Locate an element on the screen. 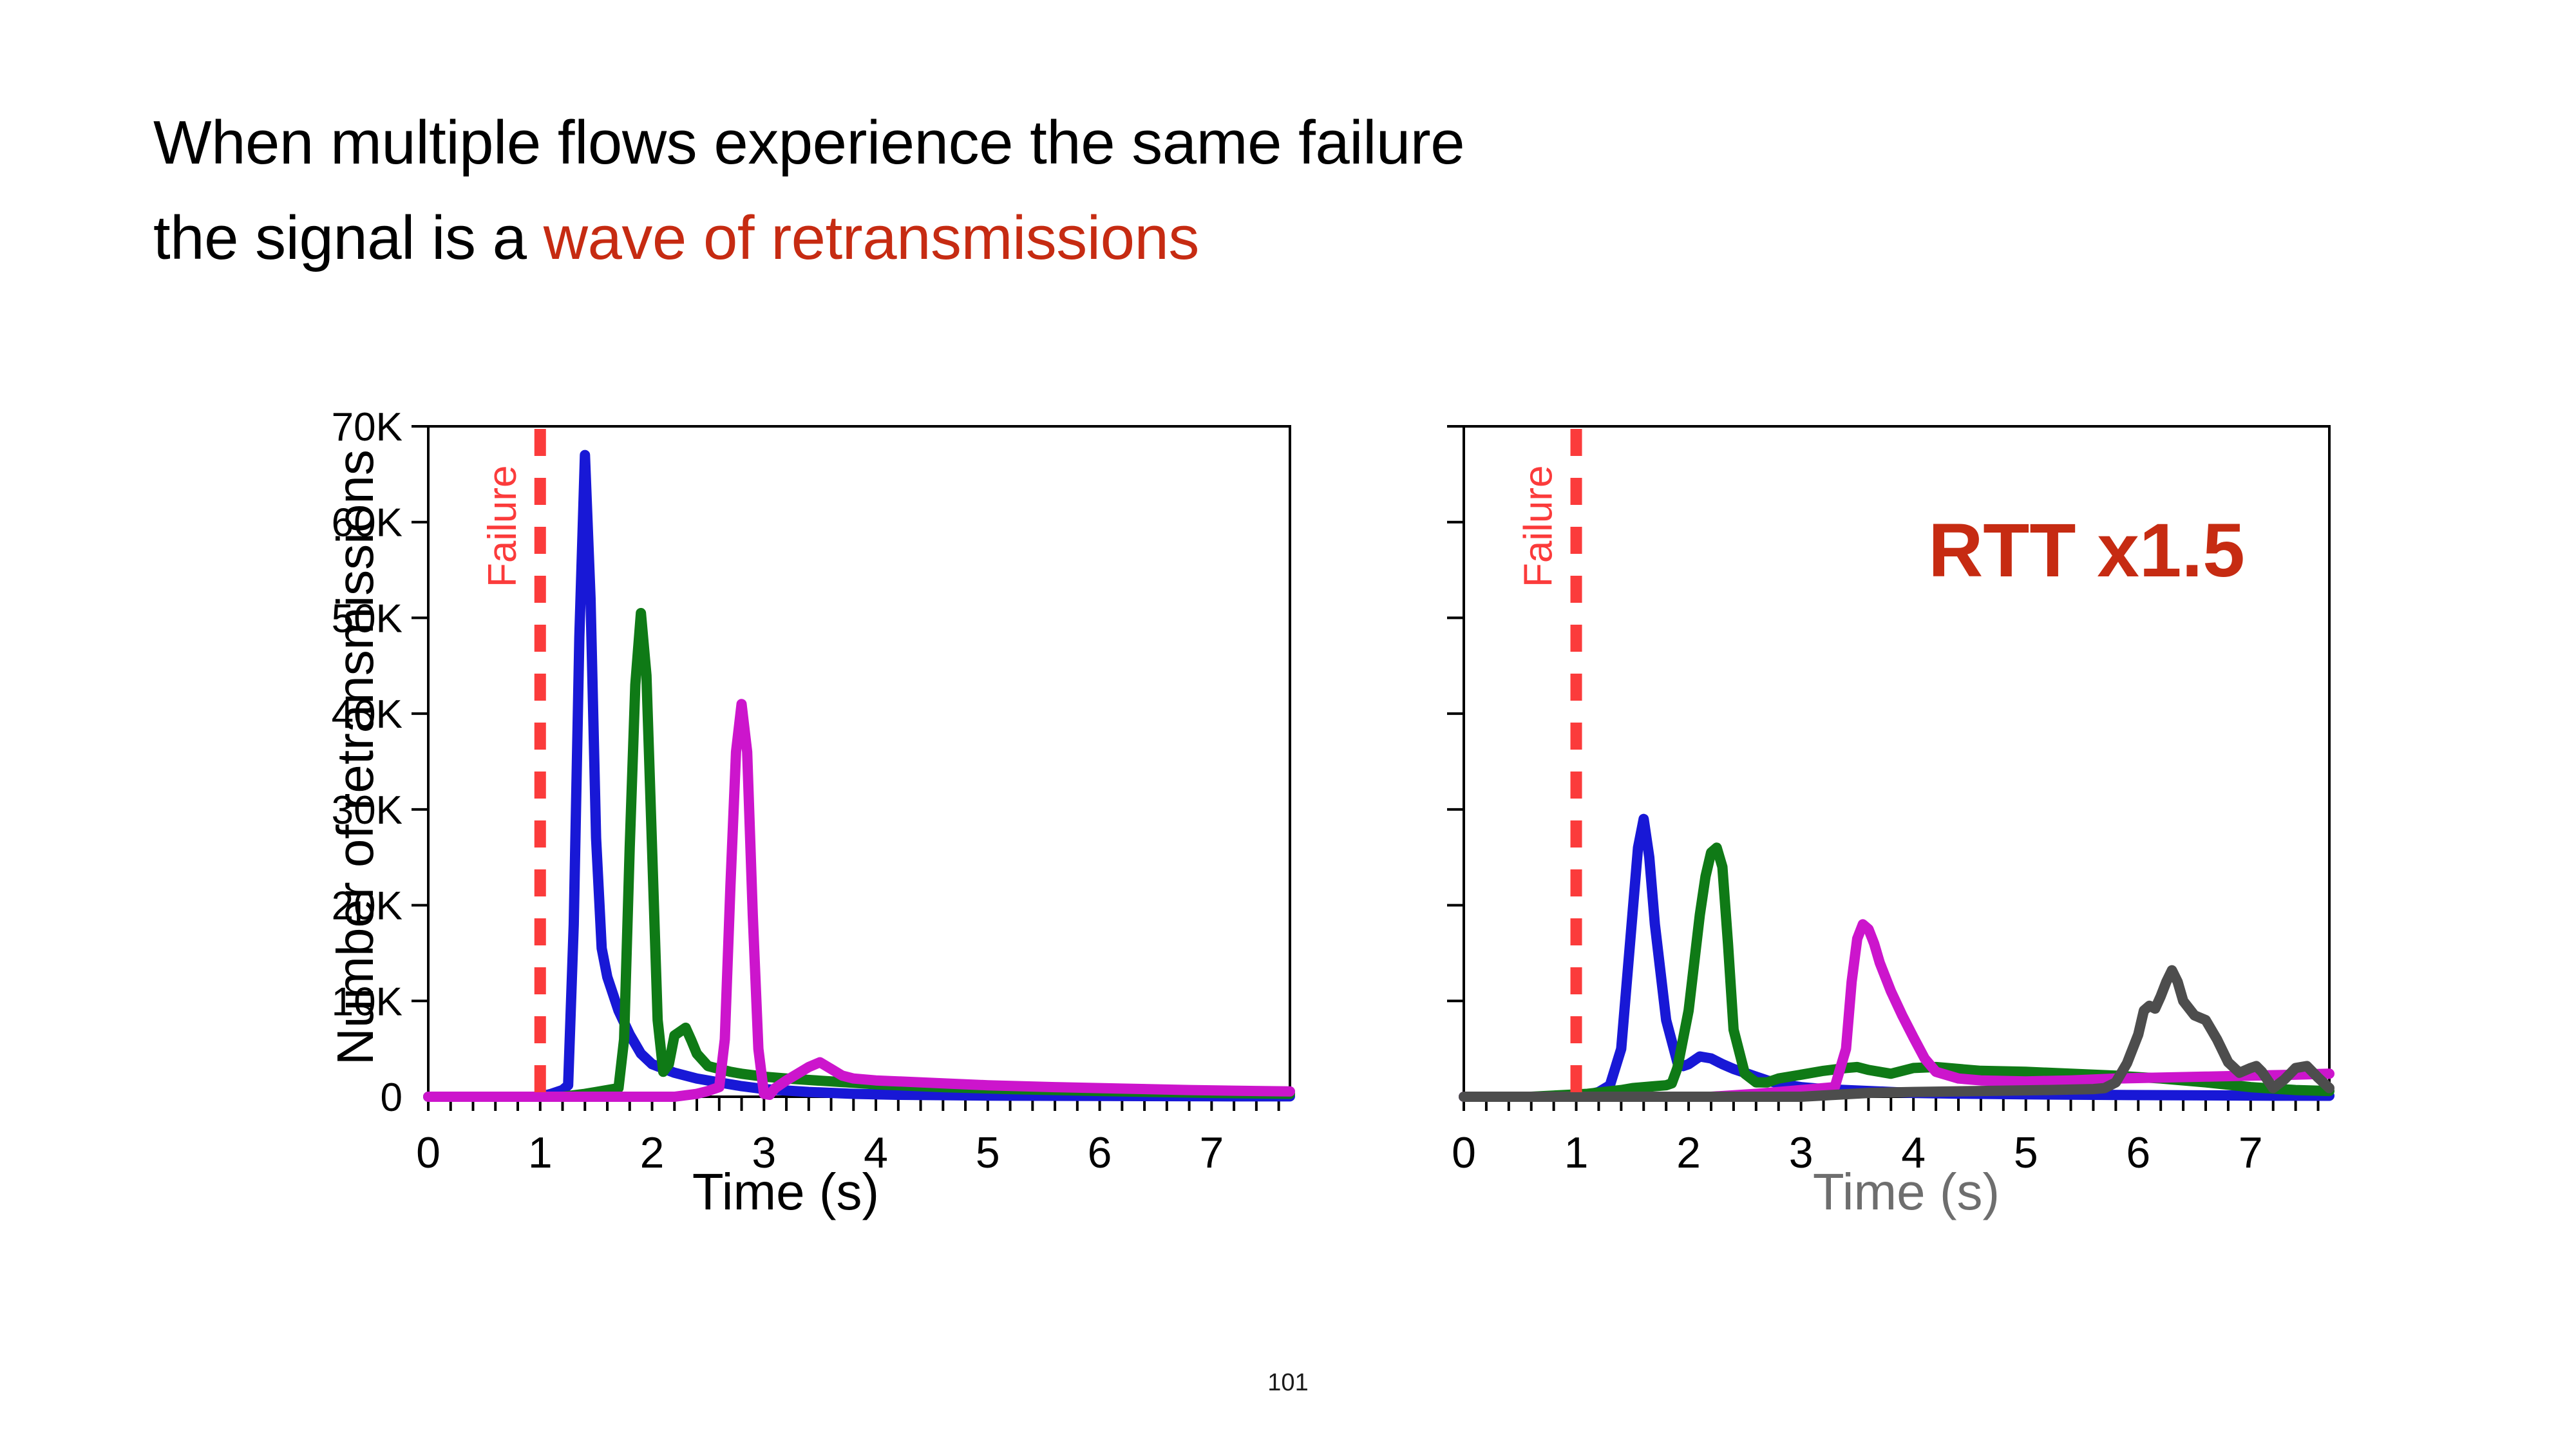  title-line-2: the signal is a wave of retransmissions is located at coordinates (1119, 239).